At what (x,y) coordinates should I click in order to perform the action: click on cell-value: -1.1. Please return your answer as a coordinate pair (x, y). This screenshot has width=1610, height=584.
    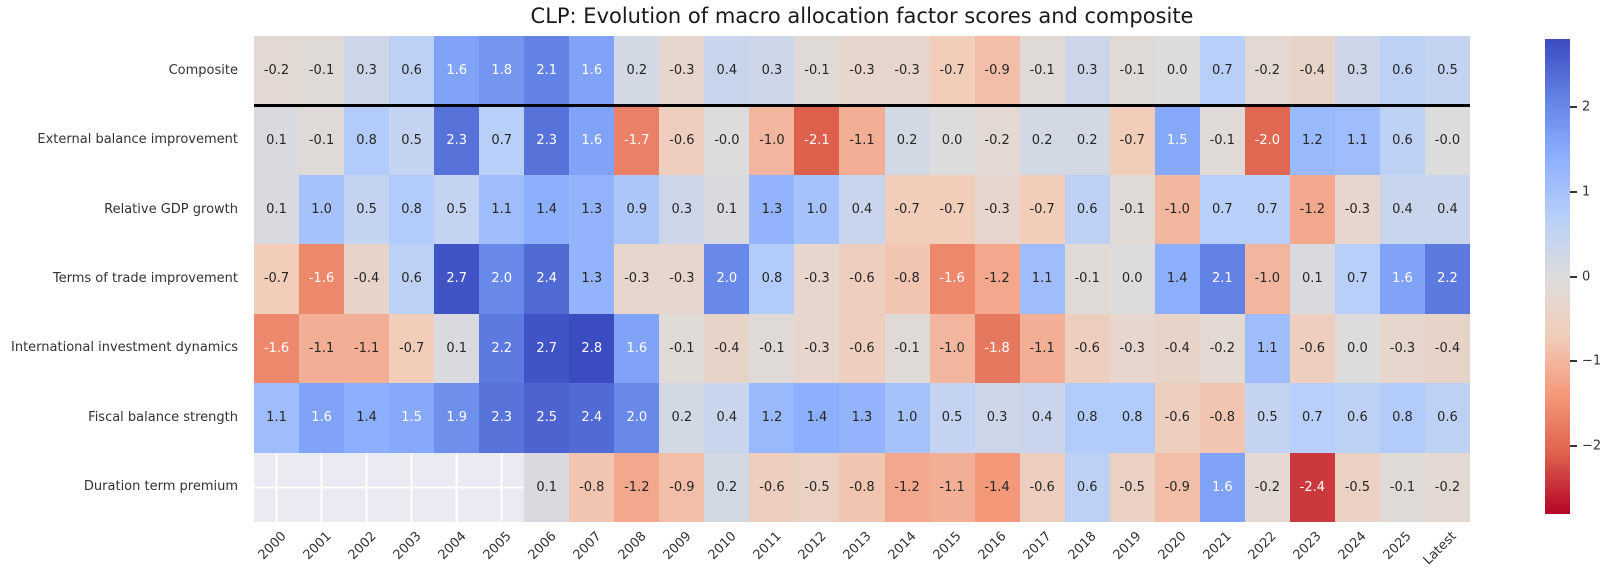
    Looking at the image, I should click on (366, 348).